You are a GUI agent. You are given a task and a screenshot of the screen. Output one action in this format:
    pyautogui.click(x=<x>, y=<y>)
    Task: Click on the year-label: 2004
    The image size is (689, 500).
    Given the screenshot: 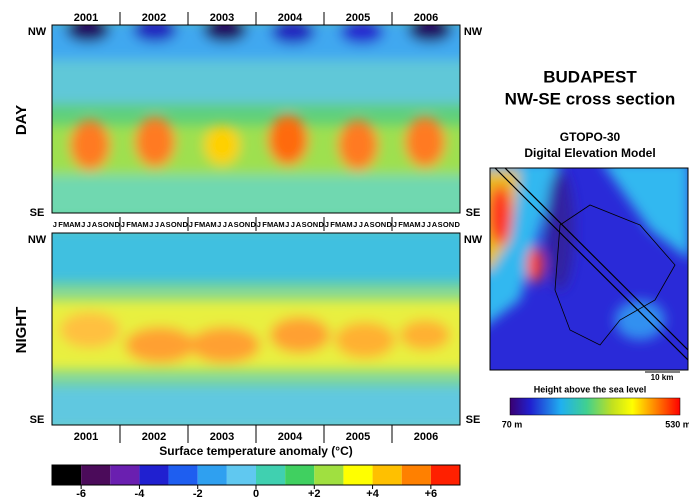 What is the action you would take?
    pyautogui.click(x=290, y=18)
    